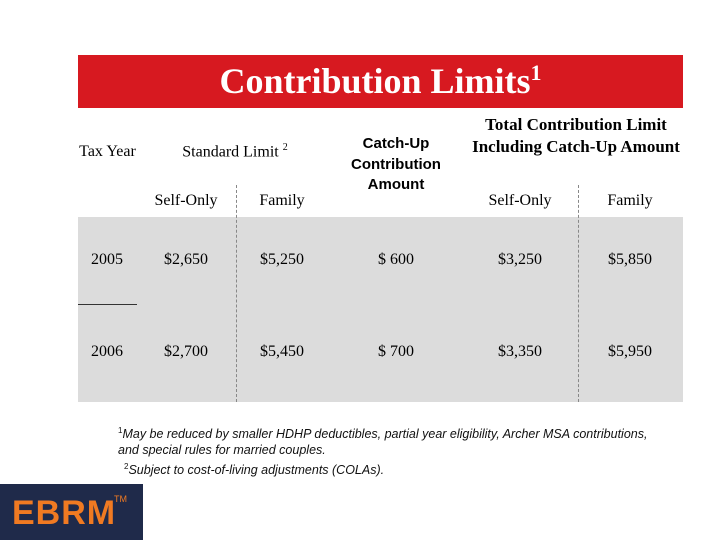 The height and width of the screenshot is (540, 720). Describe the element at coordinates (285, 147) in the screenshot. I see `standard-limit-sup: 2` at that location.